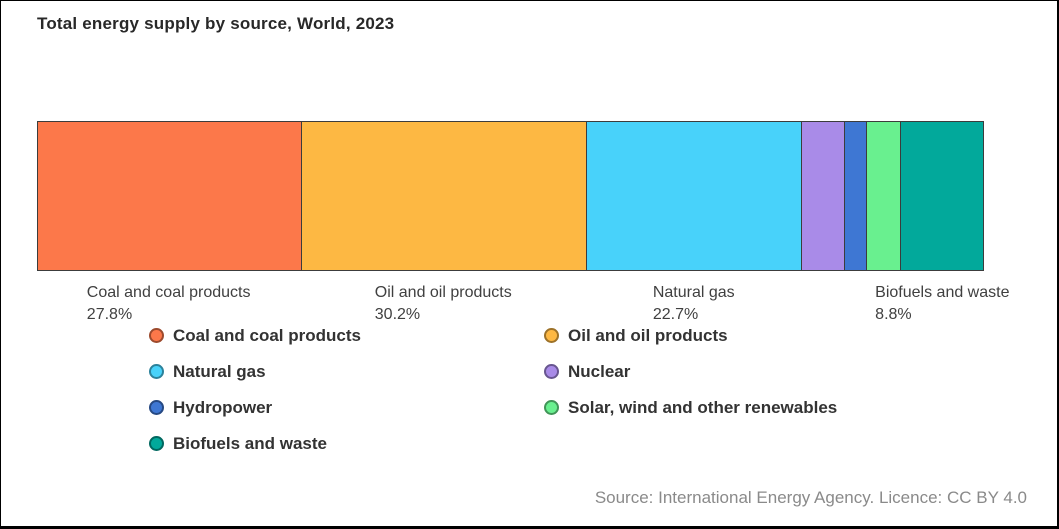  I want to click on segment-label-coal-and-coal-products: Coal and coal products 27.8%, so click(169, 304).